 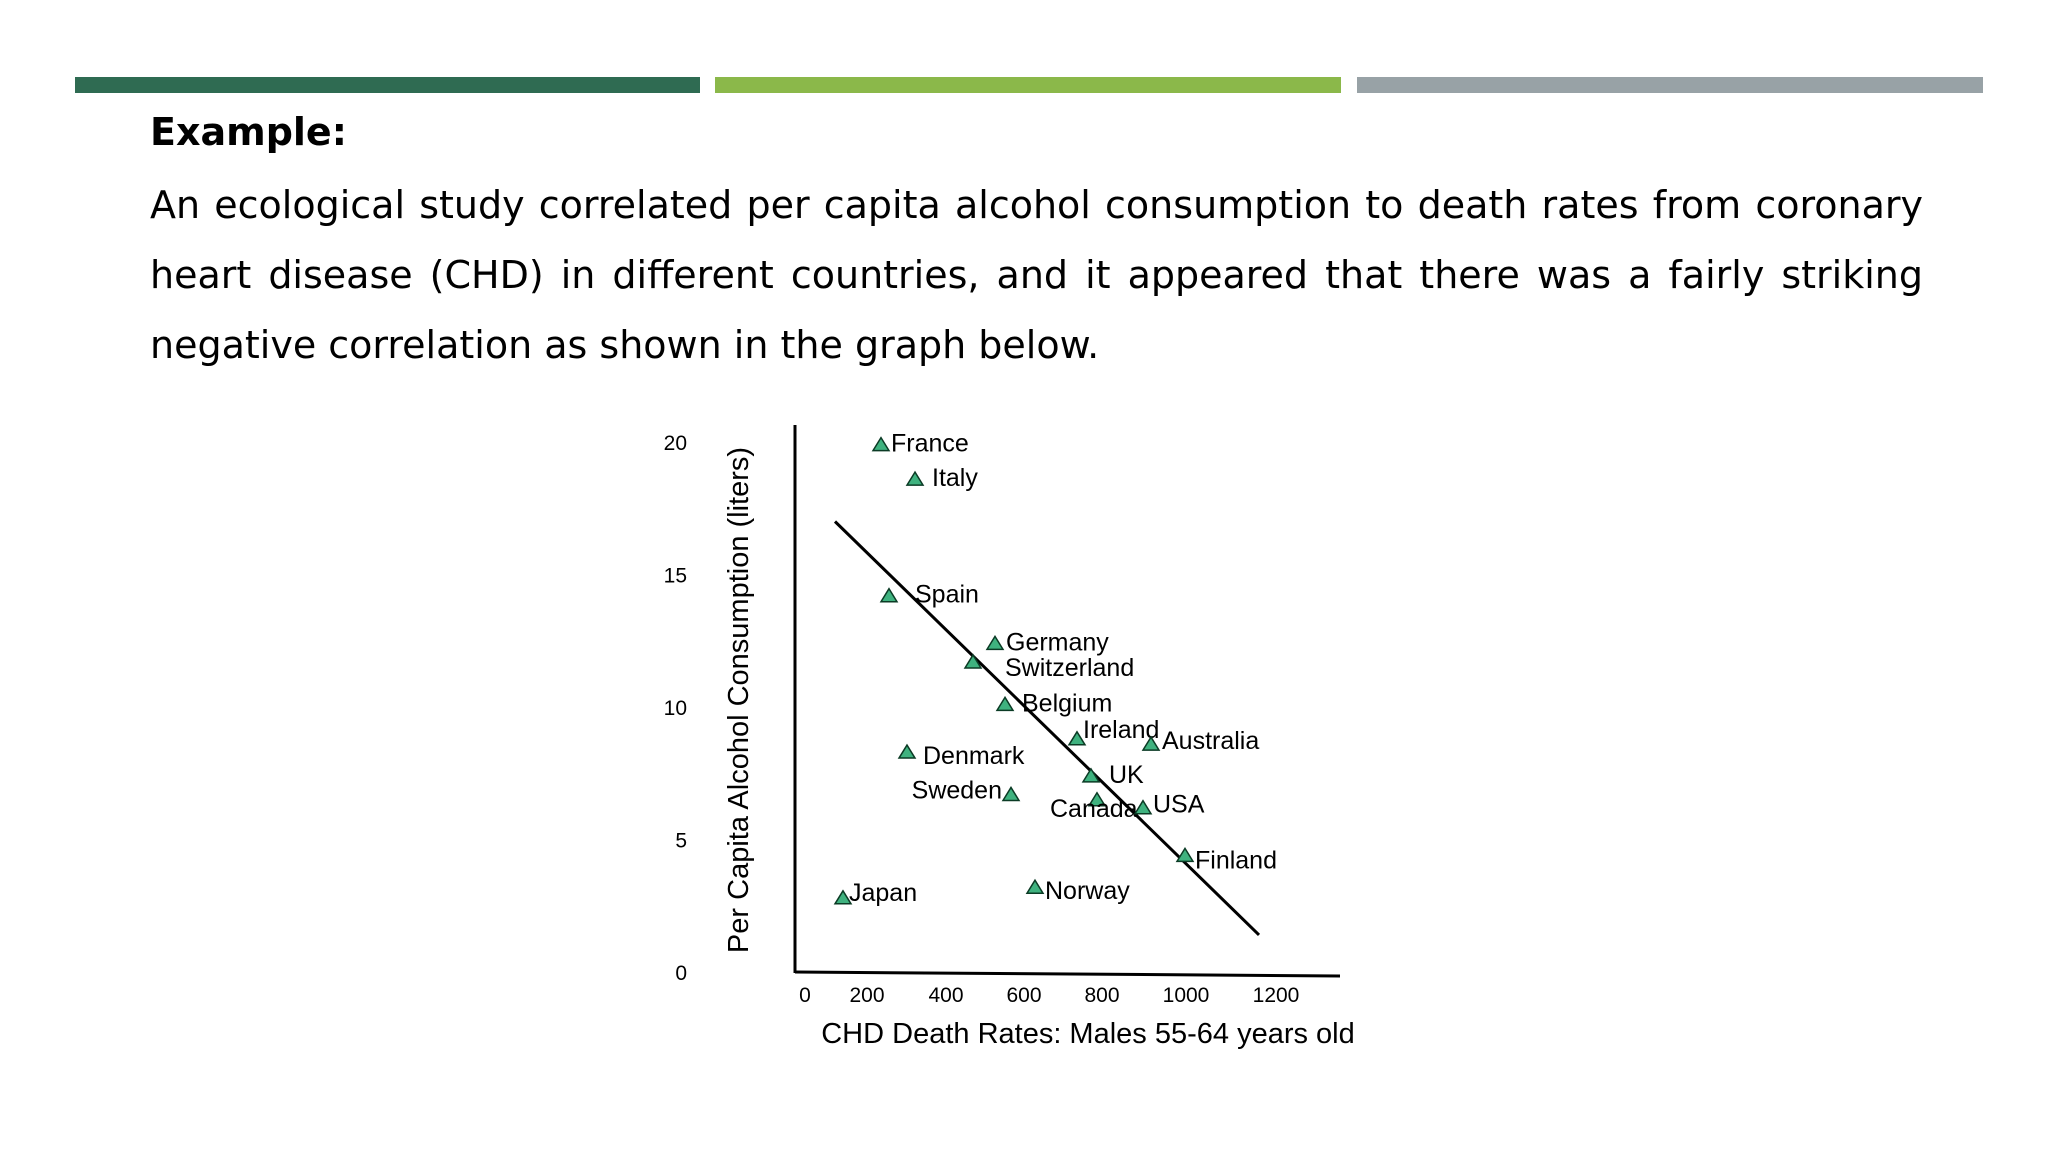 I want to click on data-point-label: Japan, so click(x=883, y=893).